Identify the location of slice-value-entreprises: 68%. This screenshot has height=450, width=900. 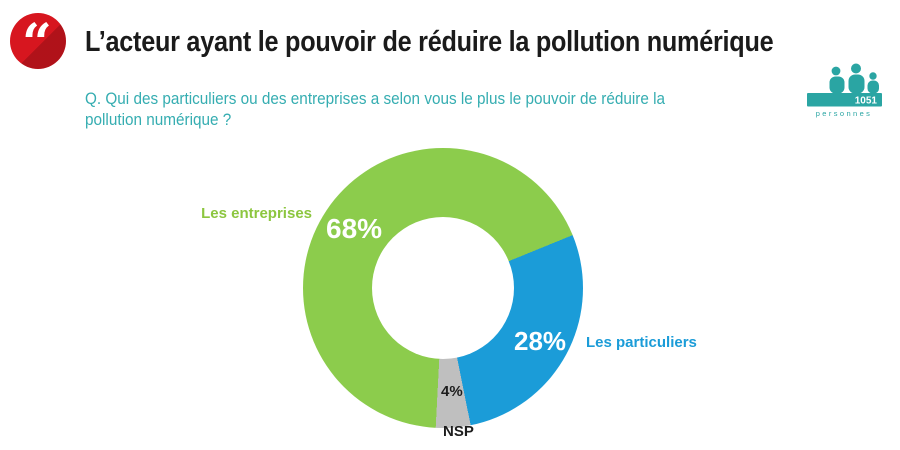
(354, 228).